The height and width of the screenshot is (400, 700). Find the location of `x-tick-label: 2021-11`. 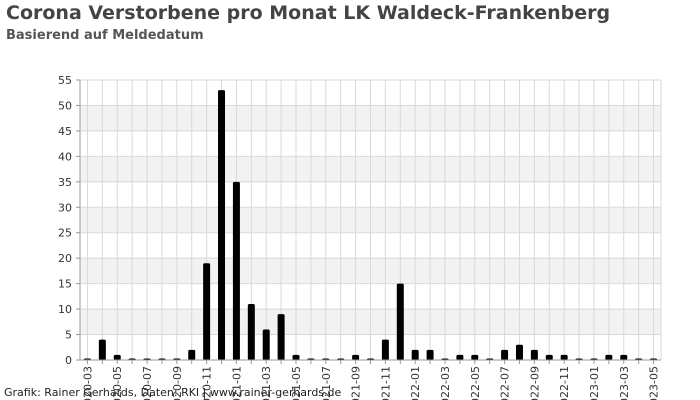

x-tick-label: 2021-11 is located at coordinates (385, 383).